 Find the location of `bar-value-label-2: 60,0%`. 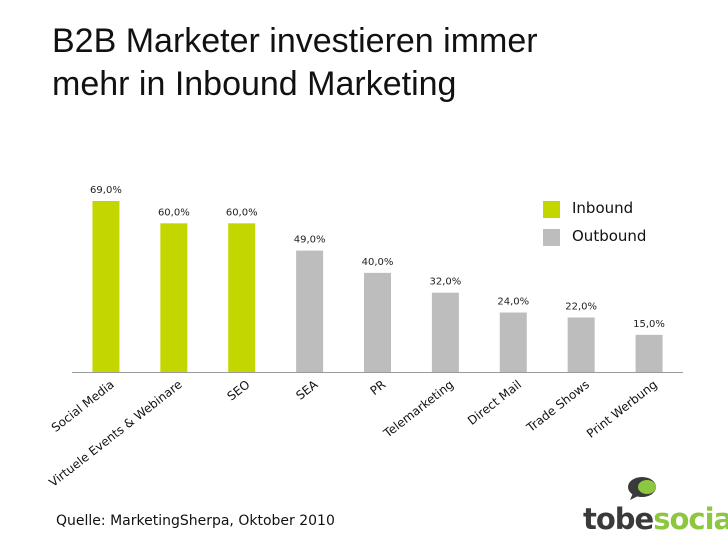

bar-value-label-2: 60,0% is located at coordinates (242, 212).